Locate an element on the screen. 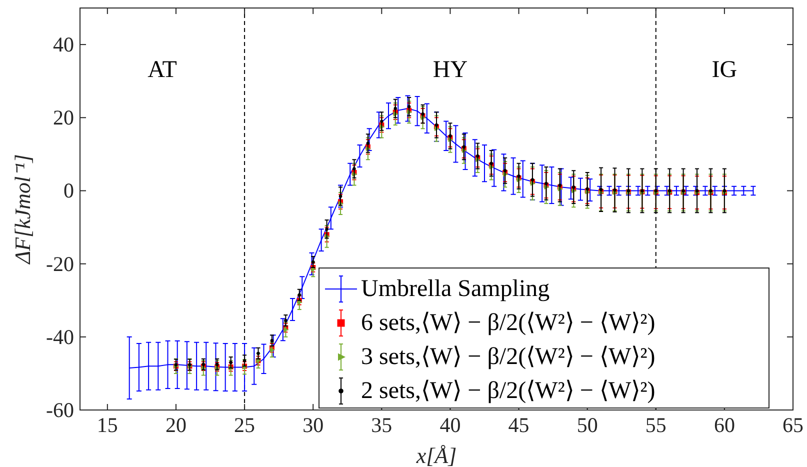 This screenshot has width=807, height=467. legend-label: Umbrella Sampling is located at coordinates (455, 289).